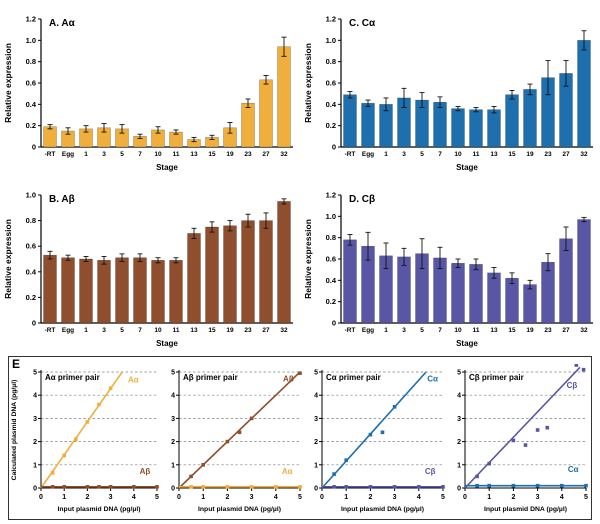 The height and width of the screenshot is (524, 600). Describe the element at coordinates (382, 509) in the screenshot. I see `svg-text: Input plasmid DNA (pg/µl)` at that location.